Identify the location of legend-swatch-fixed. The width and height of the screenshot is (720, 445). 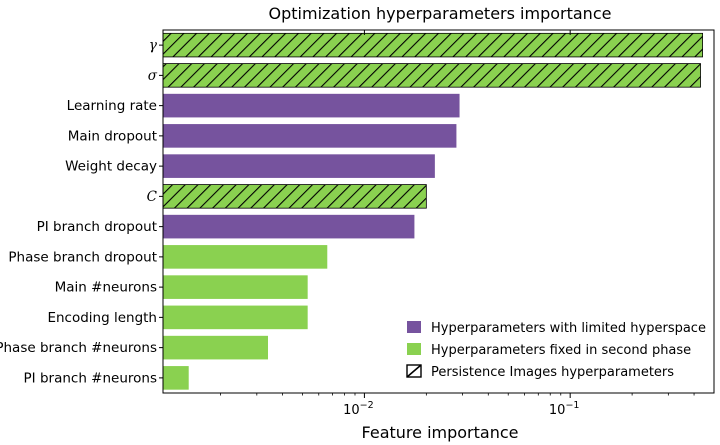
(414, 349).